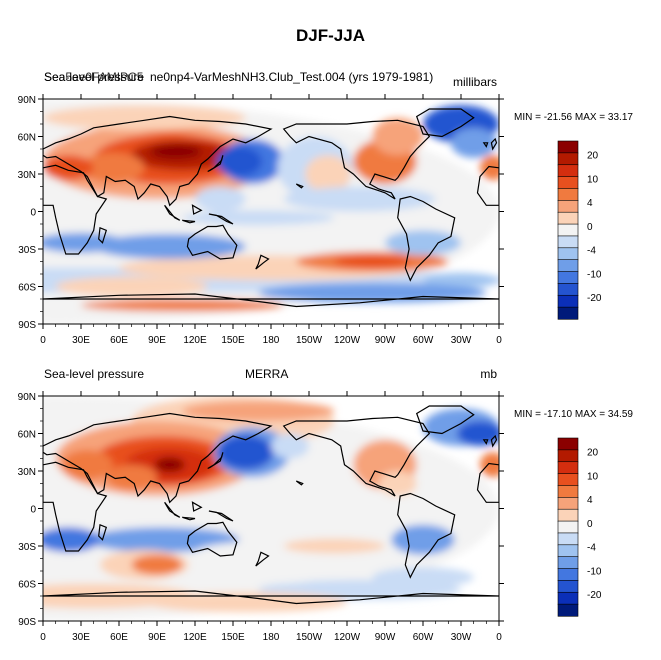  I want to click on x-tick-label: 150W, so click(309, 637).